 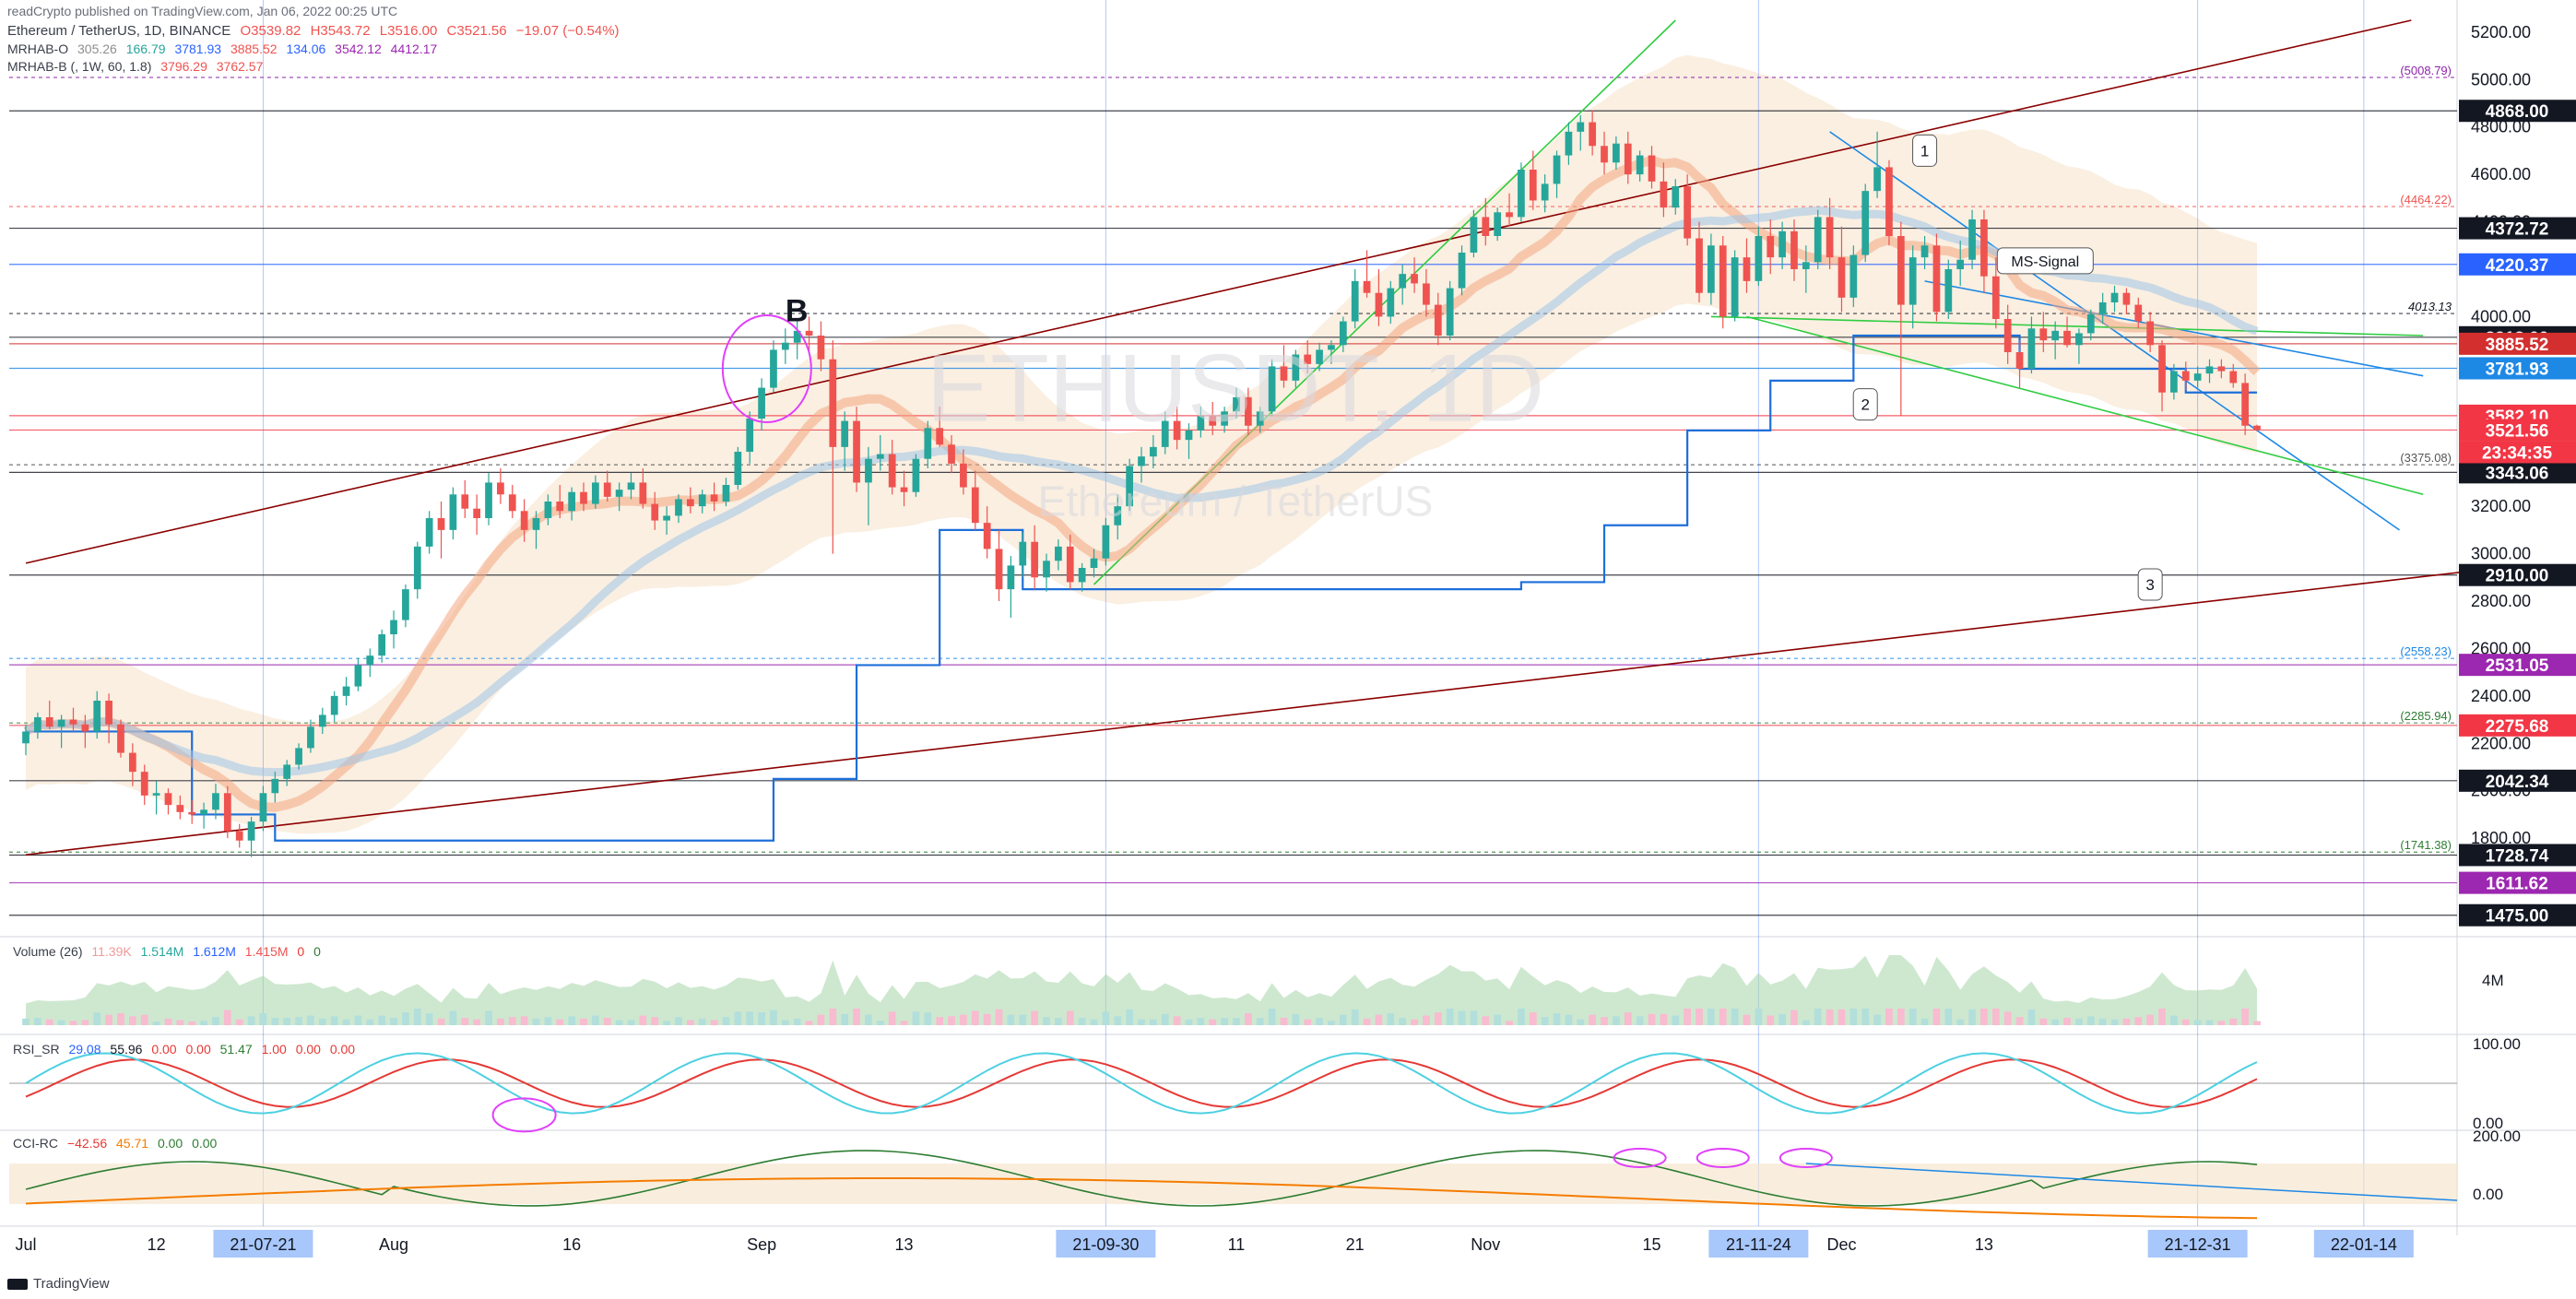 What do you see at coordinates (132, 1144) in the screenshot?
I see `cci-value: 45.71` at bounding box center [132, 1144].